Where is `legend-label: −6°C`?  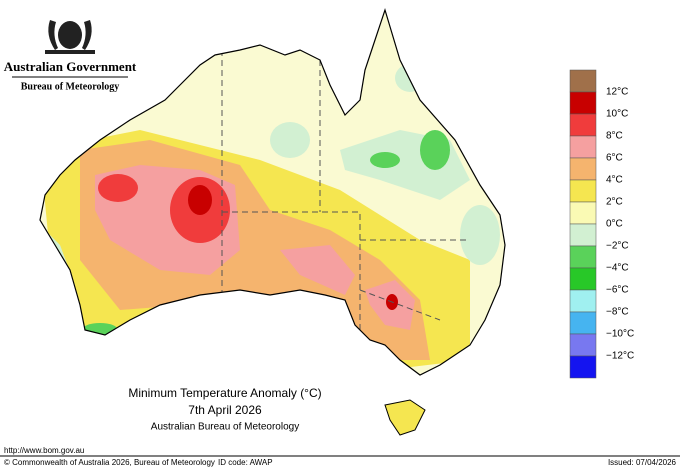 legend-label: −6°C is located at coordinates (617, 290).